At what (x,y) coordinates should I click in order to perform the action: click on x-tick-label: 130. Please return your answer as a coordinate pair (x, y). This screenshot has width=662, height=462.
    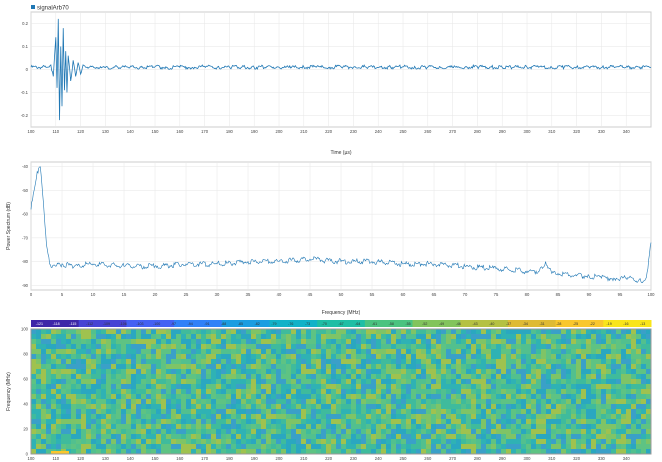
    Looking at the image, I should click on (106, 458).